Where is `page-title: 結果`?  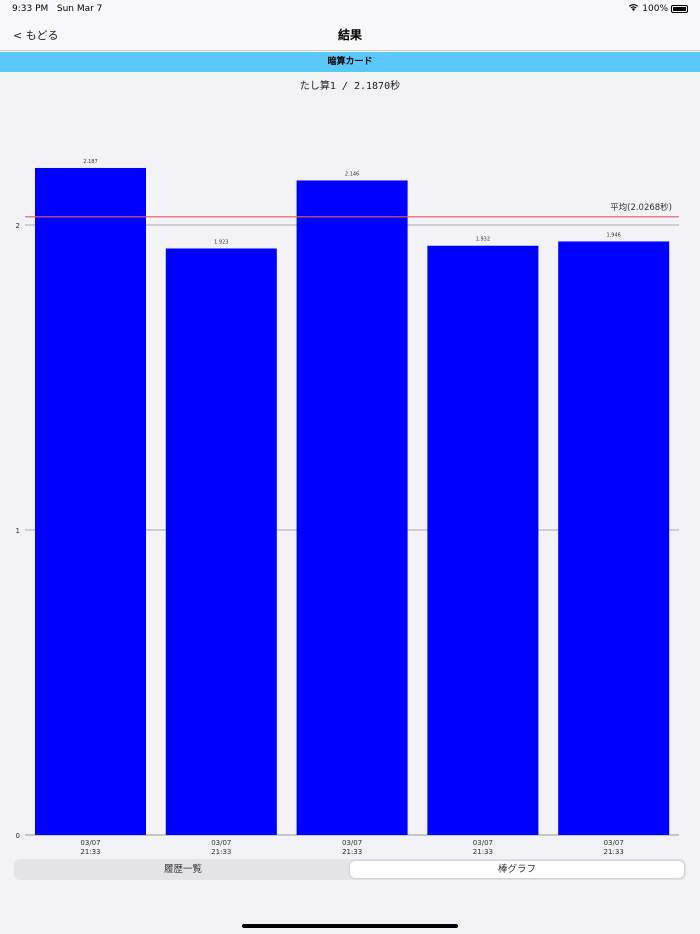 page-title: 結果 is located at coordinates (349, 35).